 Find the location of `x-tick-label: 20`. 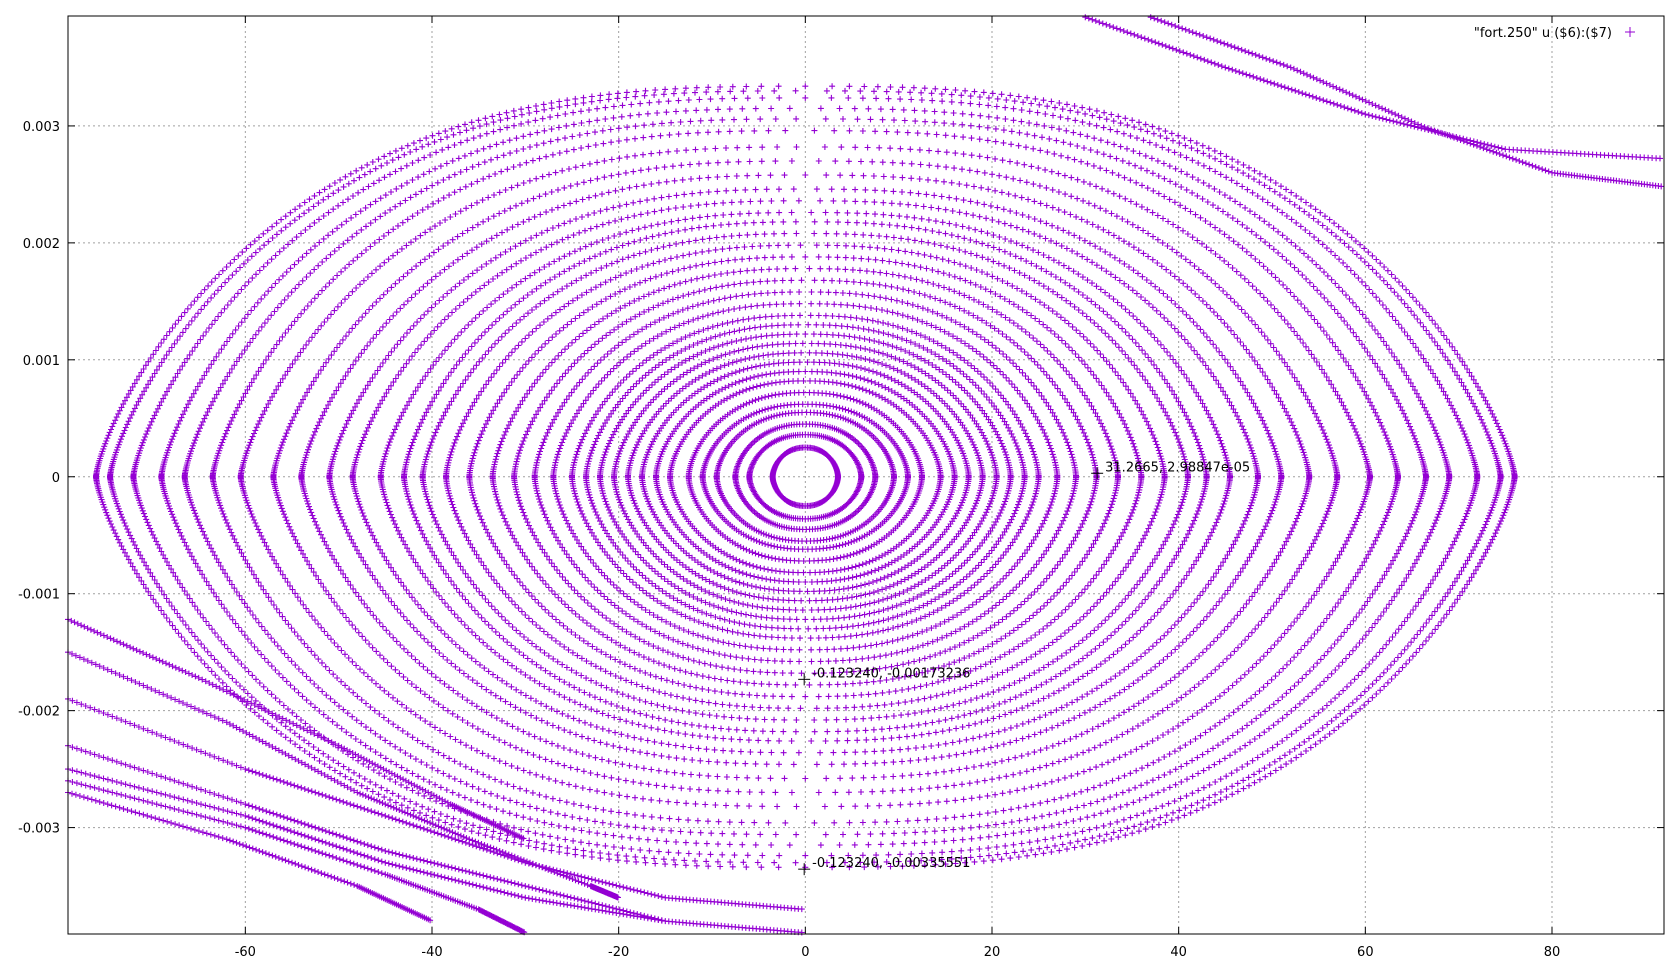

x-tick-label: 20 is located at coordinates (992, 952).